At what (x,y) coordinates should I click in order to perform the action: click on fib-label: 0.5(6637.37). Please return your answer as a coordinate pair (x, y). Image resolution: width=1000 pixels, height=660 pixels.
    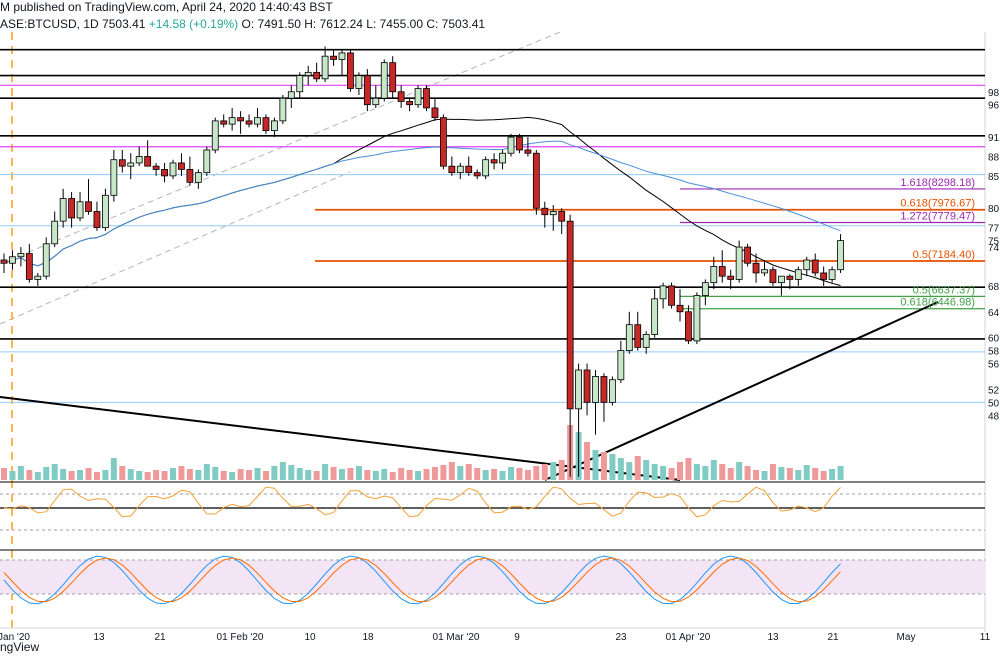
    Looking at the image, I should click on (944, 290).